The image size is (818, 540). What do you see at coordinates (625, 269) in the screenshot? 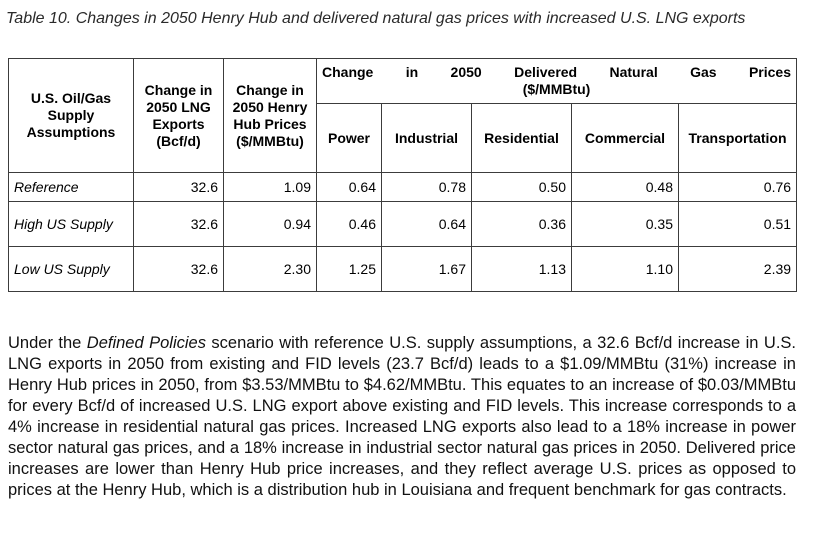
I see `cell-commercial: 1.10` at bounding box center [625, 269].